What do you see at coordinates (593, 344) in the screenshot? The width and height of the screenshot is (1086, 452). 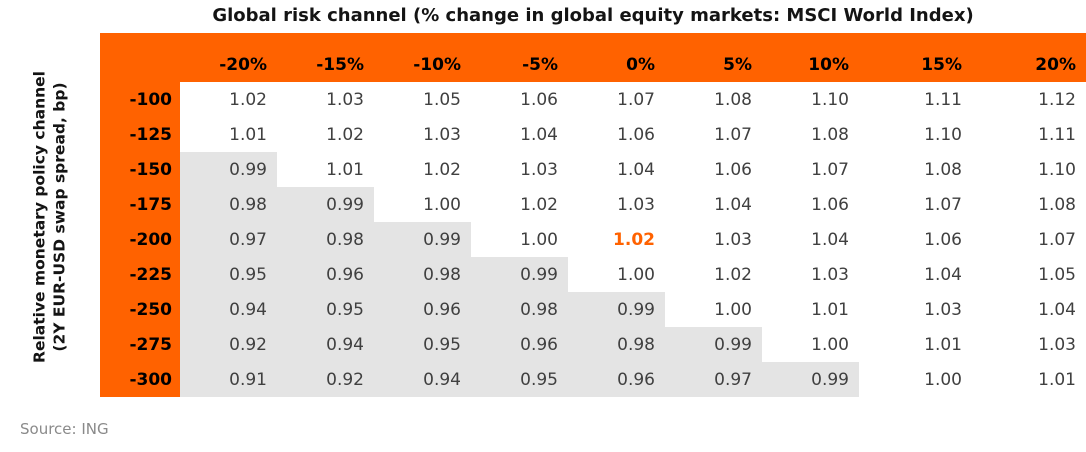 I see `table-row: -275 0.92 0.94 0.95 0.96 0.98 0.99 1.00 1.01 1.03` at bounding box center [593, 344].